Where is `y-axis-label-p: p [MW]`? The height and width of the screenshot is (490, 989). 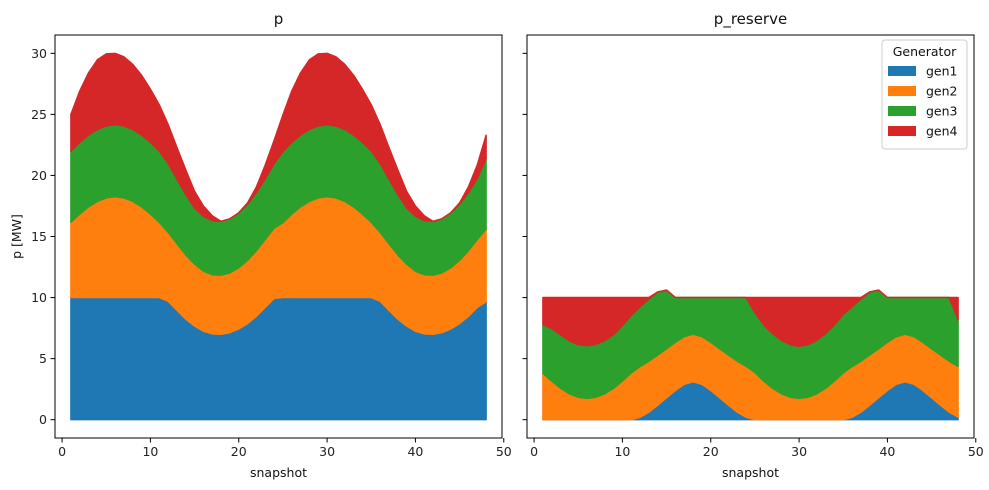
y-axis-label-p: p [MW] is located at coordinates (16, 236).